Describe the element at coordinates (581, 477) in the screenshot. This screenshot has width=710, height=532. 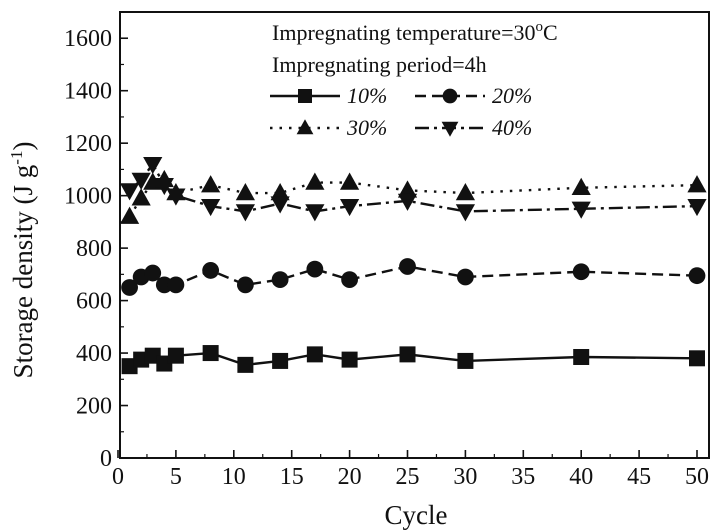
I see `x-tick-label: 40` at that location.